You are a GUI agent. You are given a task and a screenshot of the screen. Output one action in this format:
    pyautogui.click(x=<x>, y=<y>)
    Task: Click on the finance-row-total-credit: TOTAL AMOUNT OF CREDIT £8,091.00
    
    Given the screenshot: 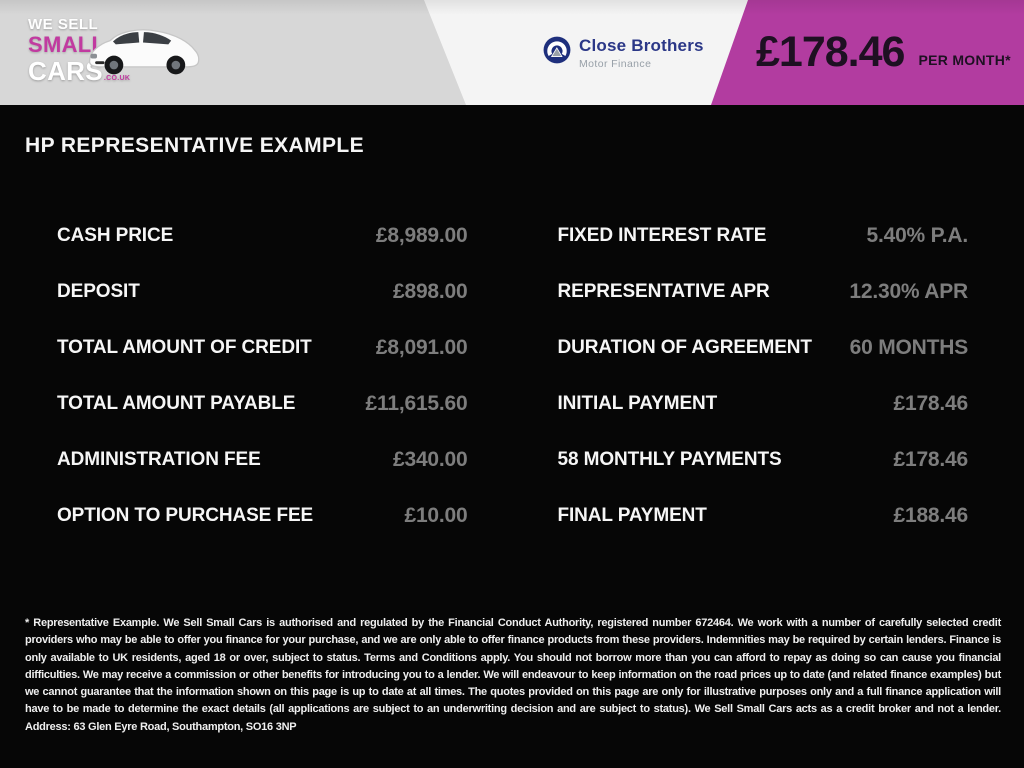 What is the action you would take?
    pyautogui.click(x=262, y=348)
    